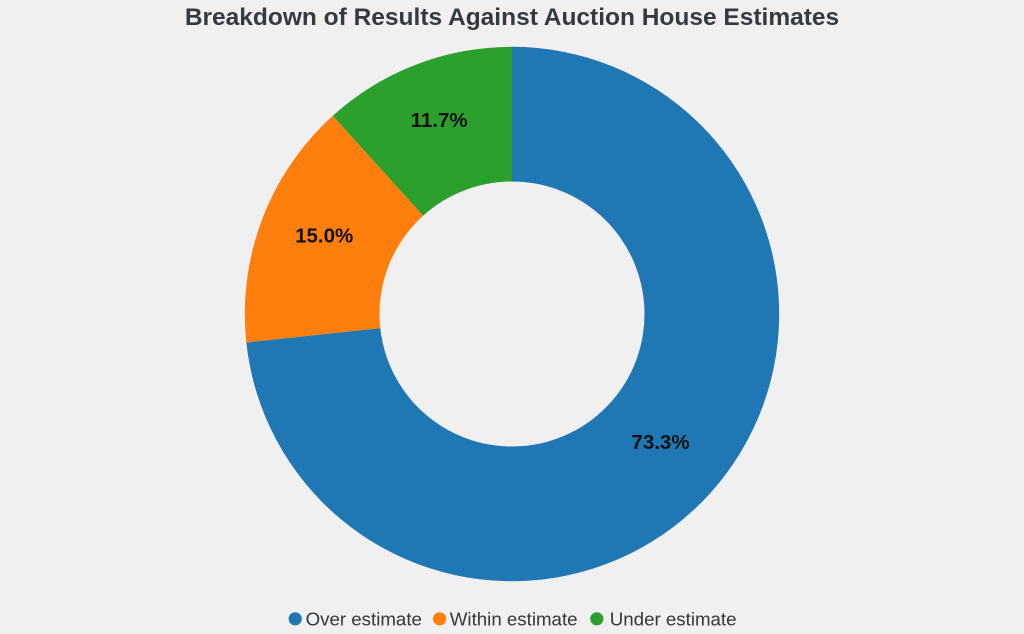 The height and width of the screenshot is (634, 1024). I want to click on svg-text: 15.0%, so click(324, 236).